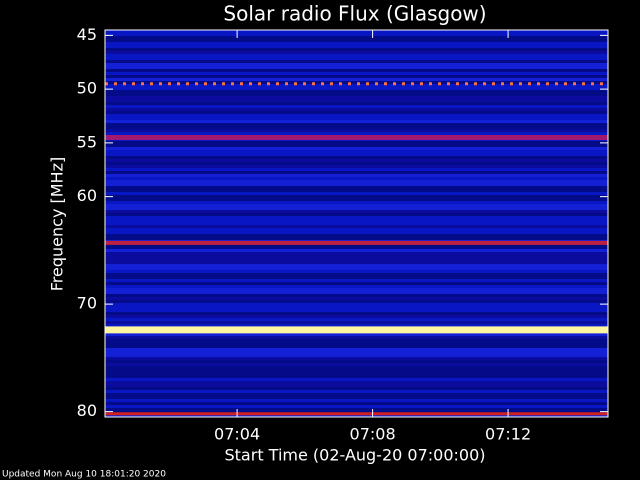 The height and width of the screenshot is (480, 640). Describe the element at coordinates (87, 303) in the screenshot. I see `y-tick-label: 70` at that location.